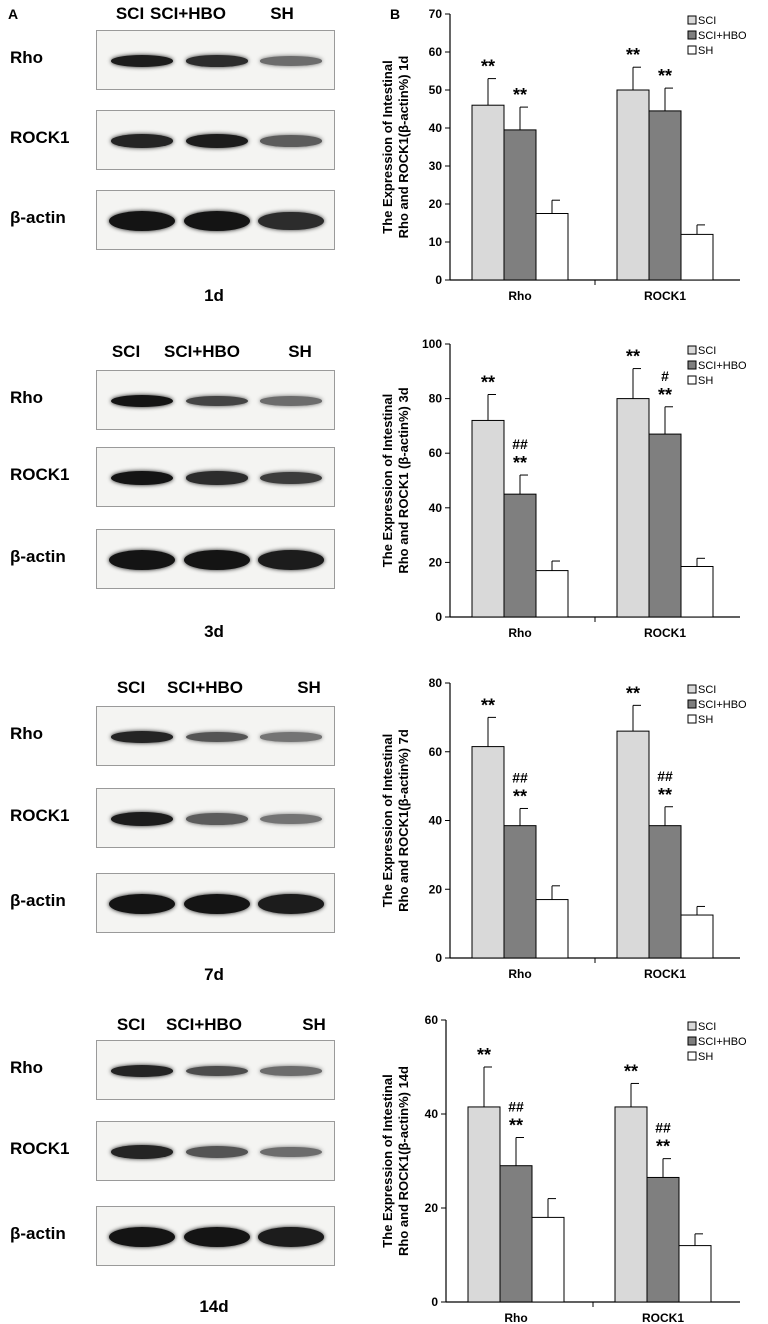 This screenshot has width=768, height=1324. I want to click on y-tick-label: 30, so click(436, 166).